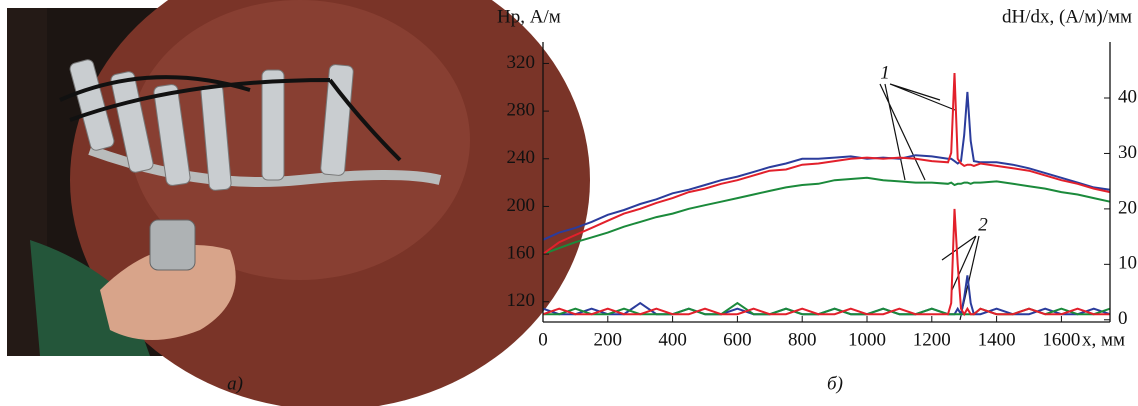 The image size is (1138, 406). I want to click on y-tick-label: 240, so click(521, 157).